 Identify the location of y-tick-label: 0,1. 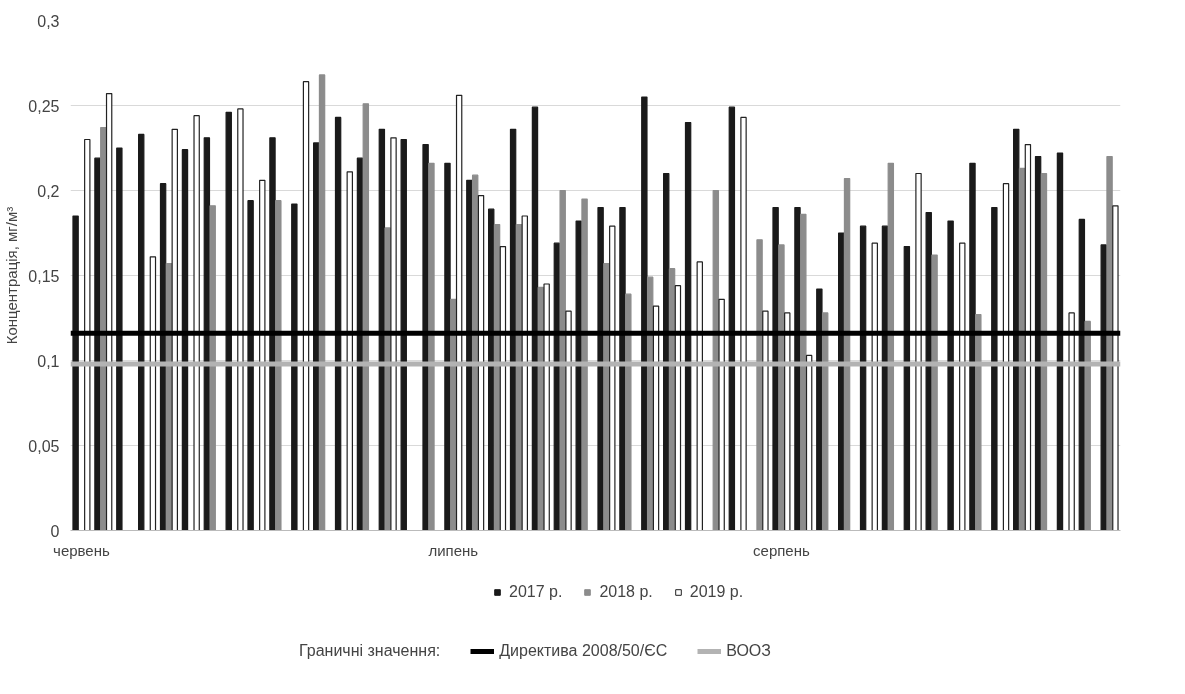
(48, 361).